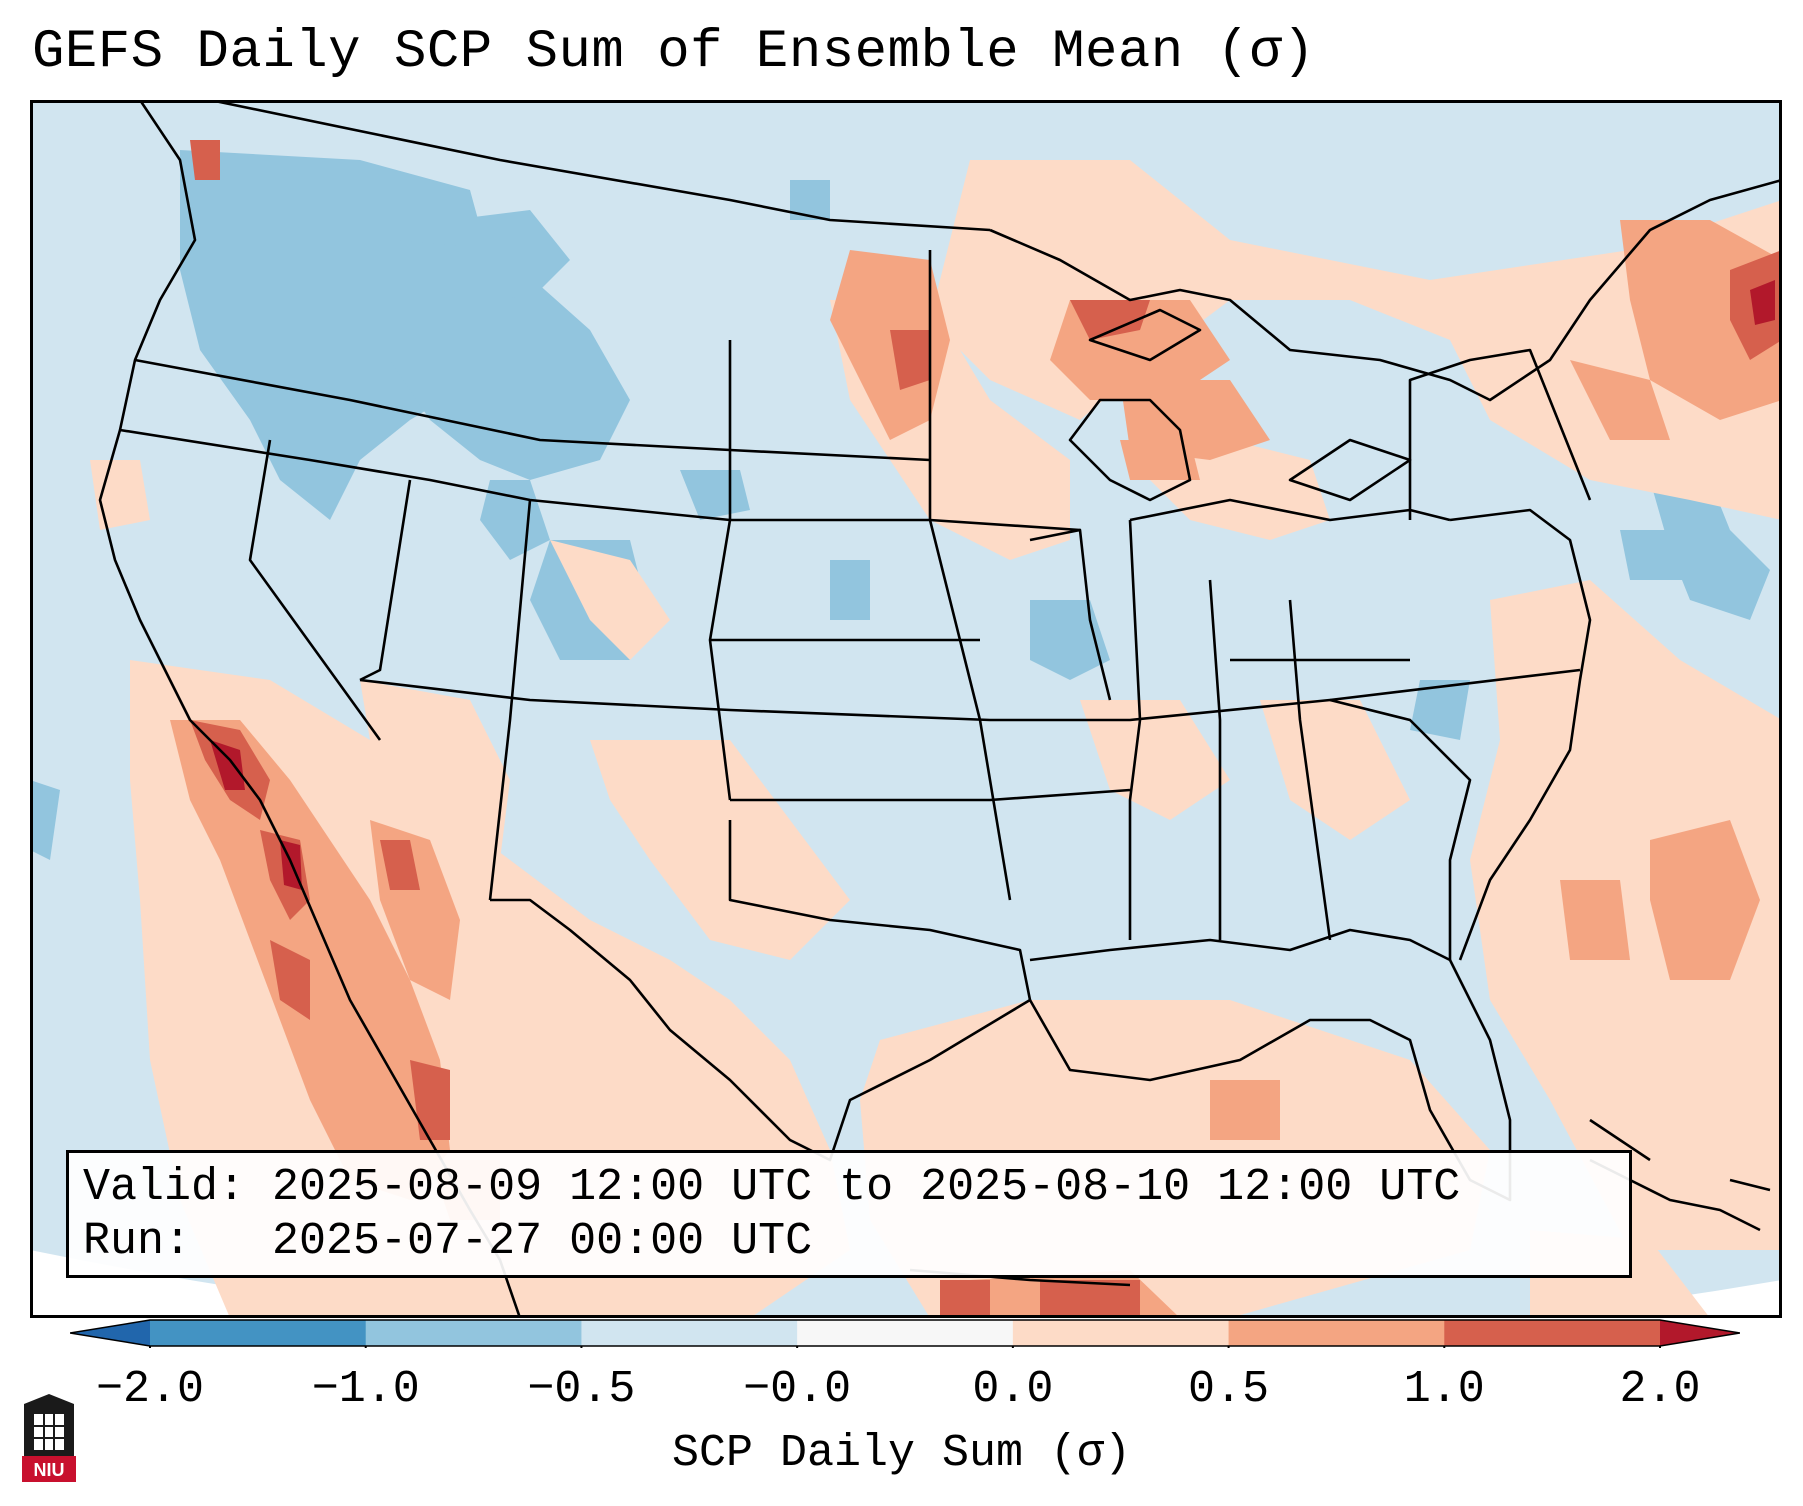 The image size is (1803, 1506). I want to click on utah-west-border, so click(385, 580).